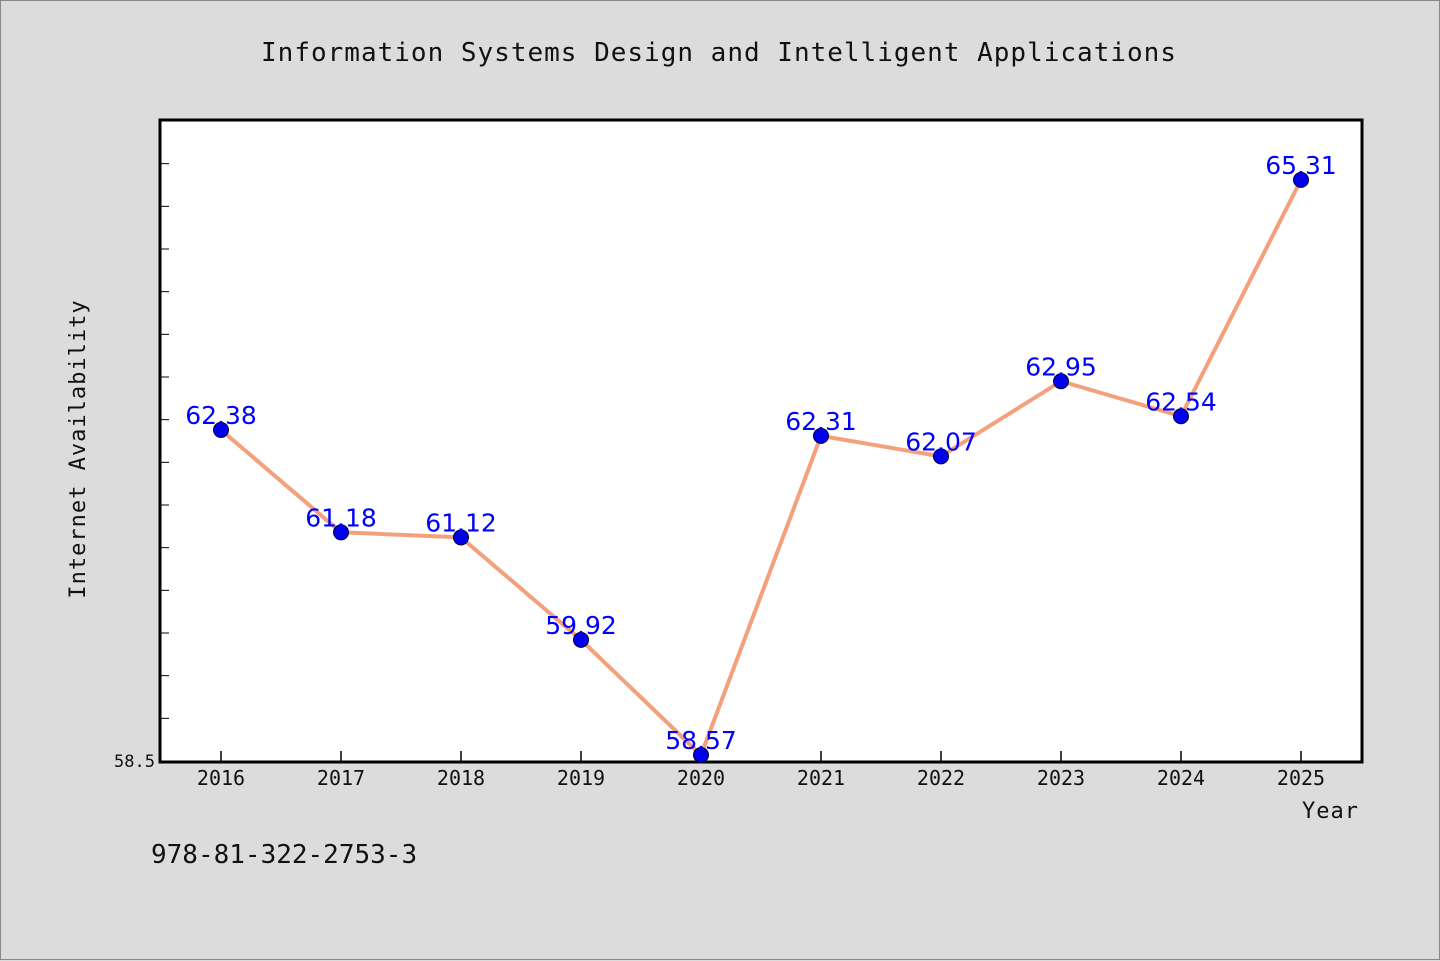 This screenshot has width=1440, height=961. What do you see at coordinates (78, 448) in the screenshot?
I see `y-axis-label: Internet Availability` at bounding box center [78, 448].